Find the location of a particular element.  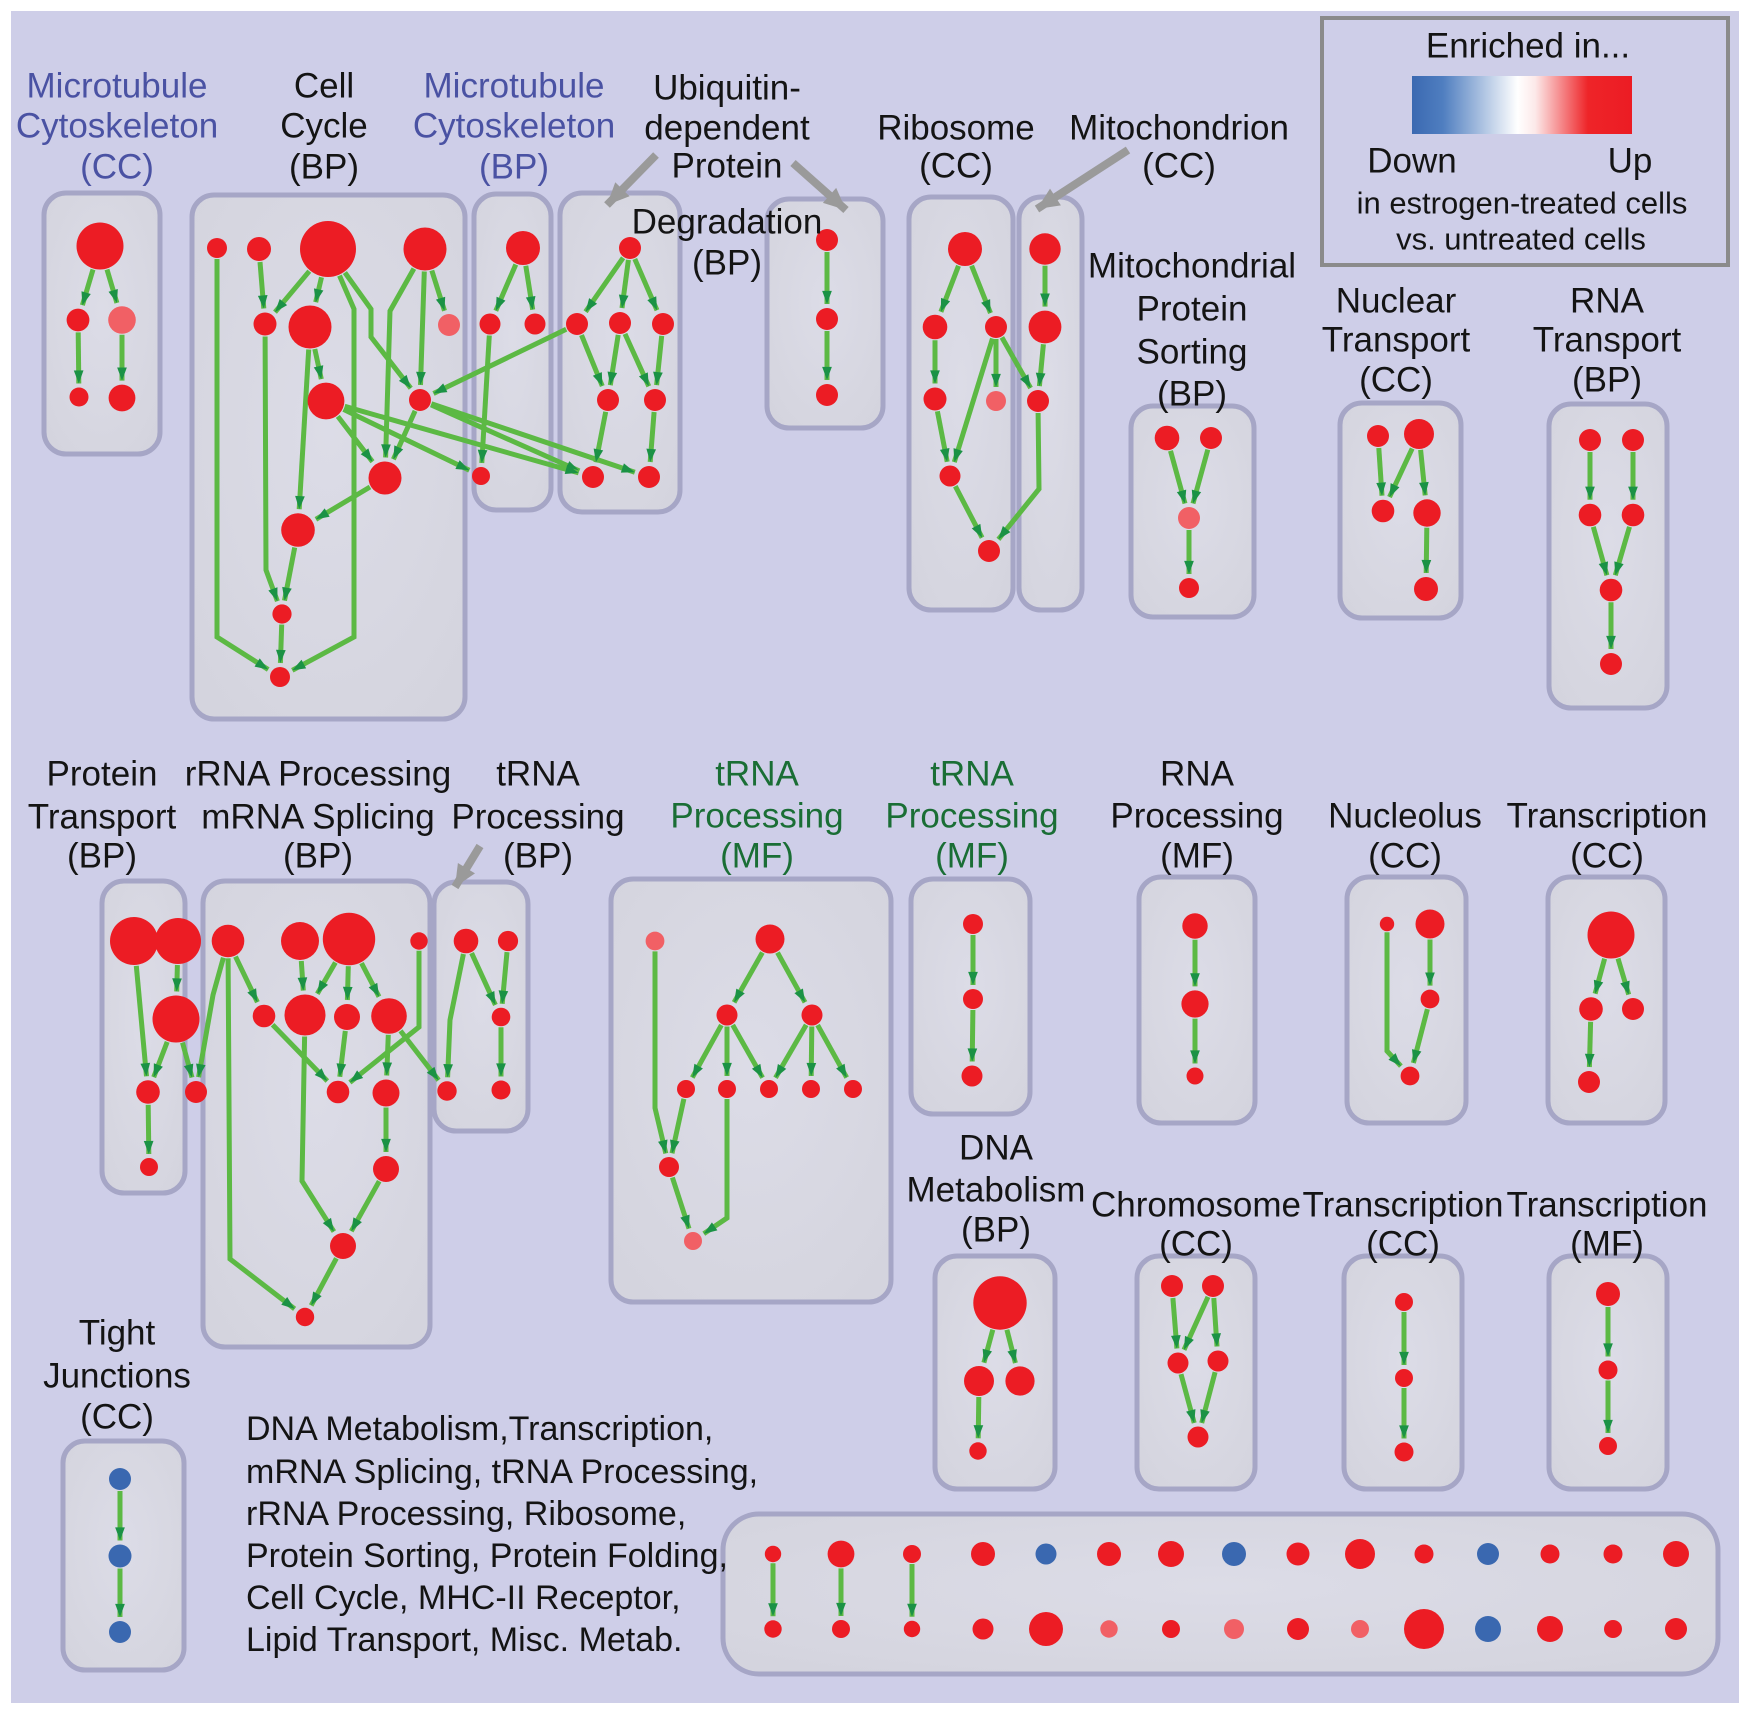

svg-text: DNA Metabolism,Transcription, is located at coordinates (479, 1429).